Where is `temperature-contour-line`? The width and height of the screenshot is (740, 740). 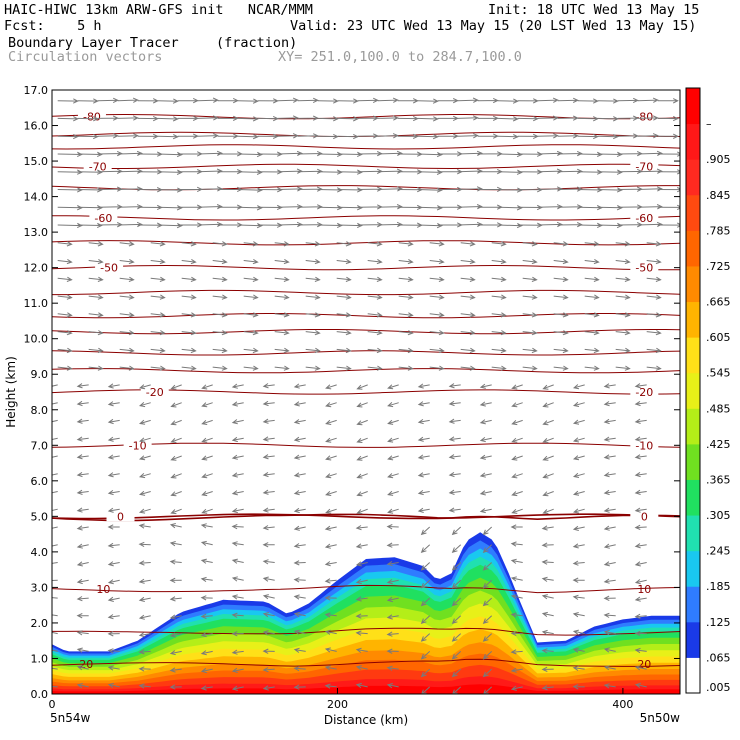
temperature-contour-line is located at coordinates (366, 218).